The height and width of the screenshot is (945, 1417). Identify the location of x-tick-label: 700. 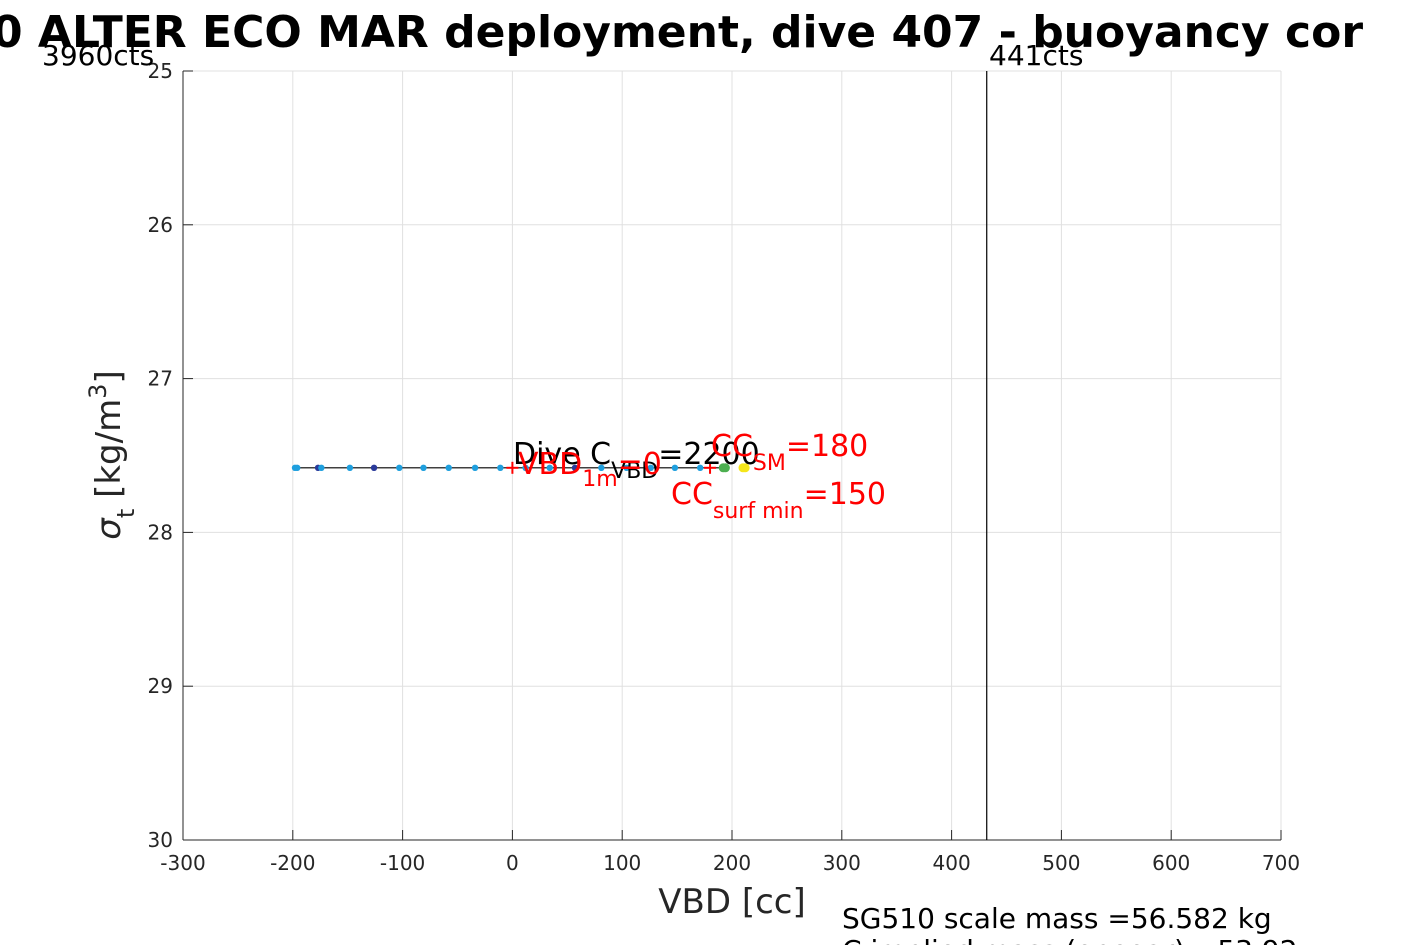
(1281, 863).